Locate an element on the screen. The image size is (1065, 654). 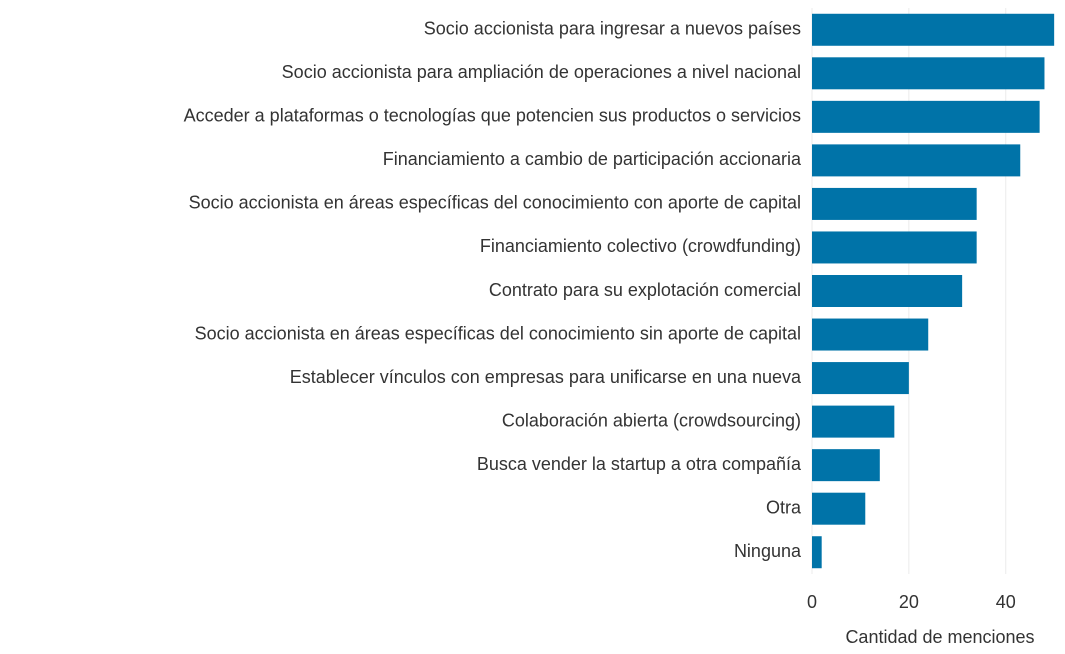
y-tick-label: Busca vender la startup a otra compañía is located at coordinates (639, 464).